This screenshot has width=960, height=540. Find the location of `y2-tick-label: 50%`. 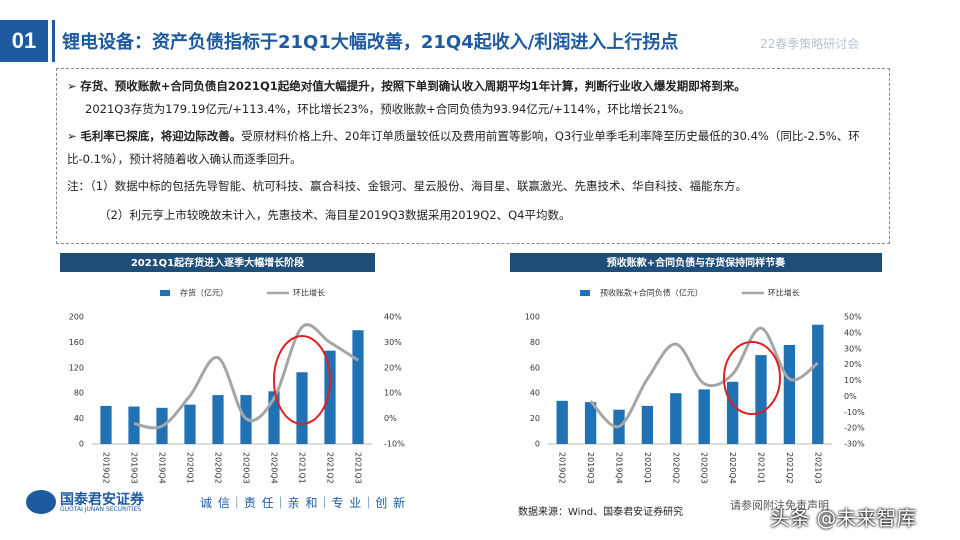

y2-tick-label: 50% is located at coordinates (853, 317).